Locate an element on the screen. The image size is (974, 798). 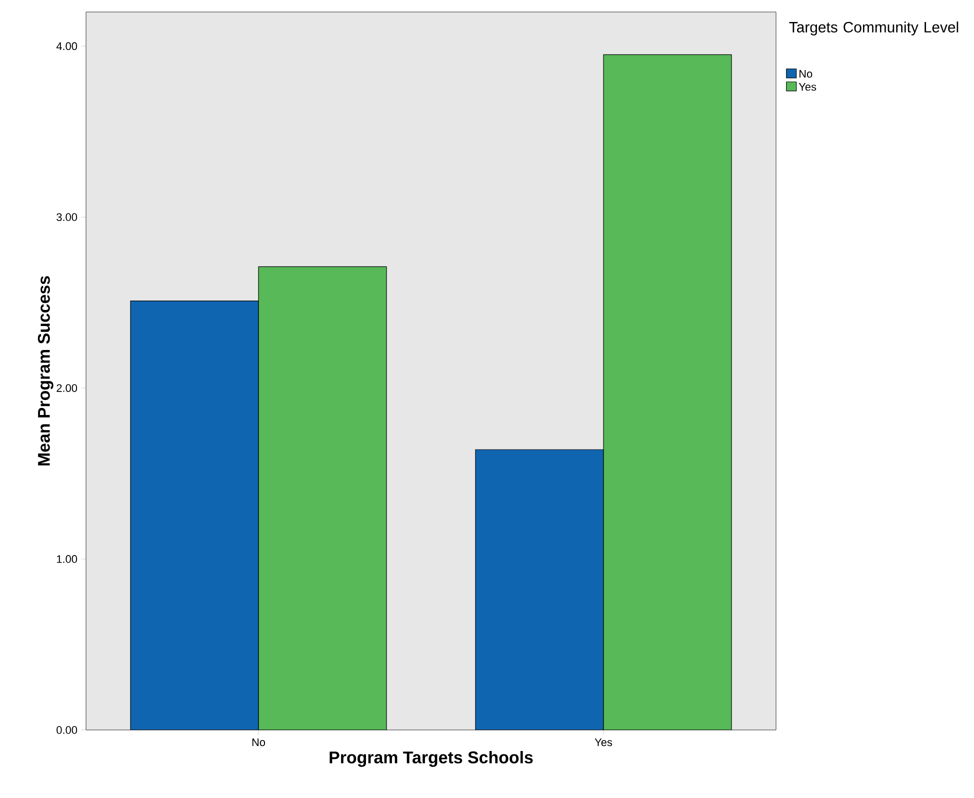
y-tick-label: 4.00 is located at coordinates (67, 46).